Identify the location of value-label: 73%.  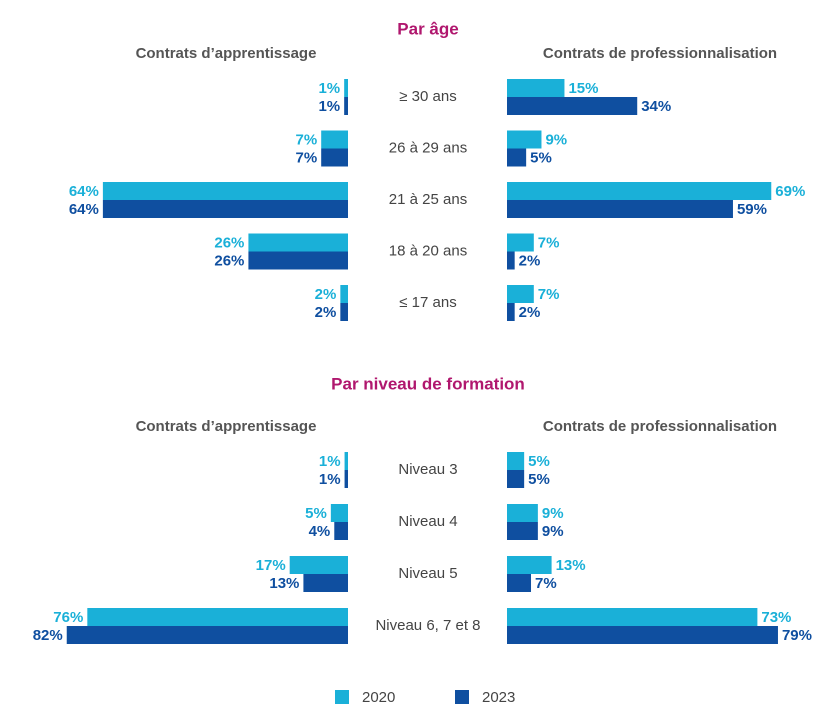
(776, 617).